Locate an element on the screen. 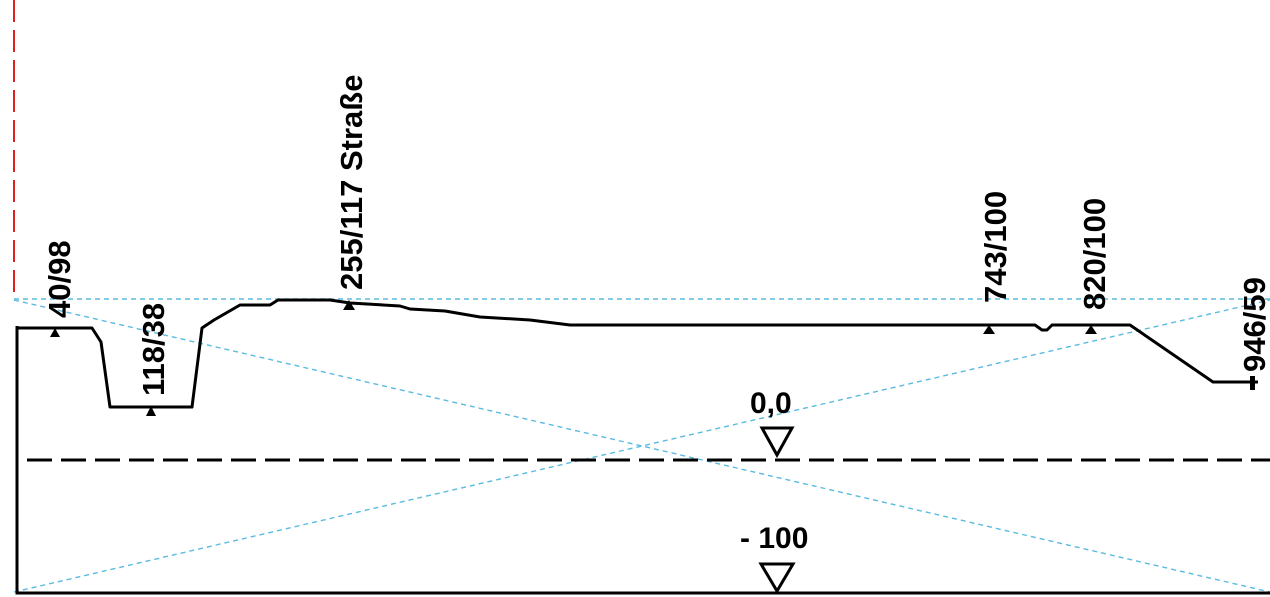  point-label-820-100: 820/100 is located at coordinates (1094, 254).